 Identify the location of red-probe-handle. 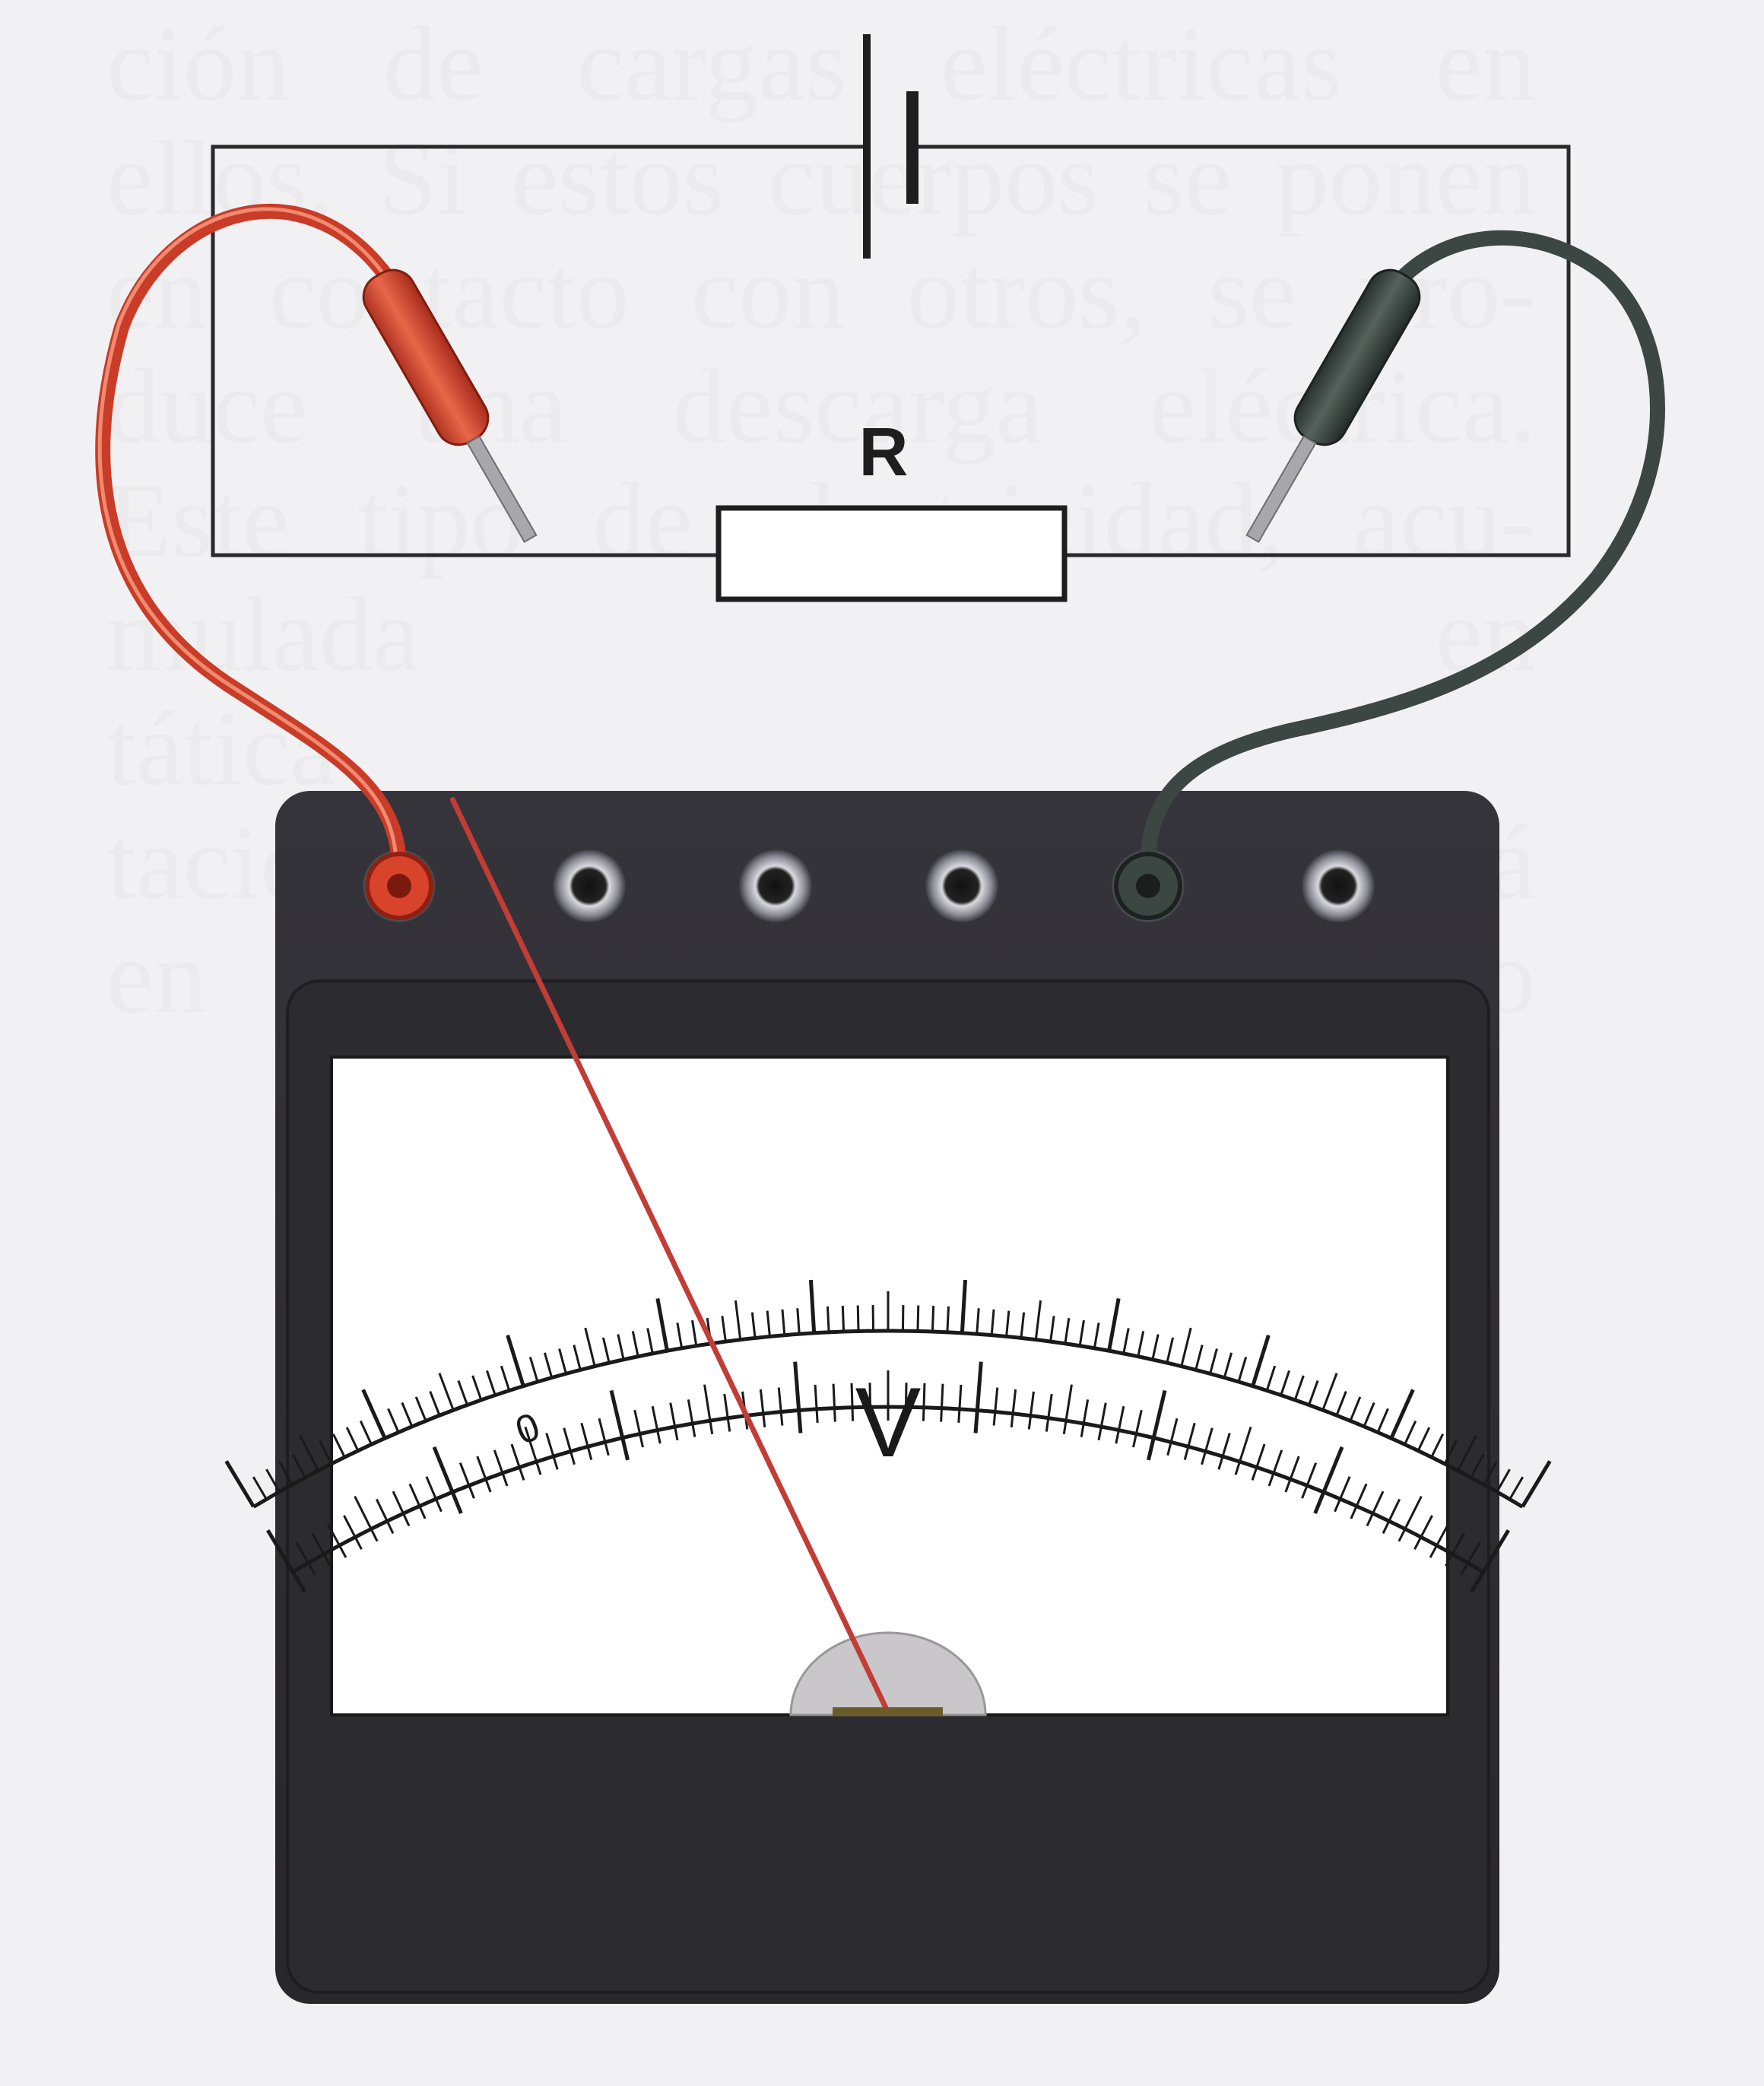
(426, 357).